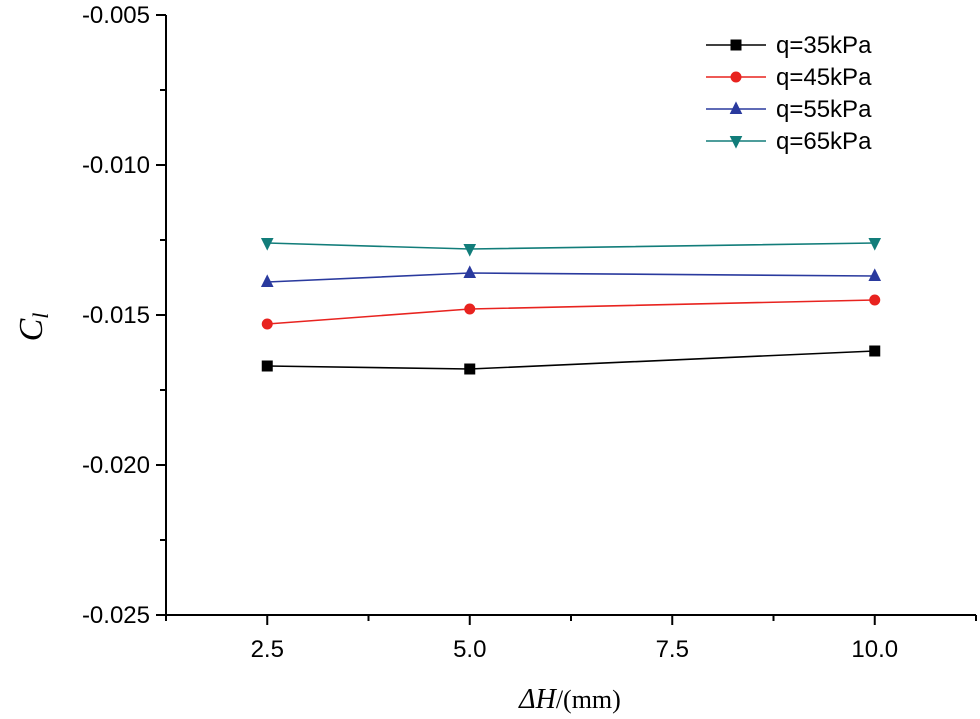  I want to click on y-tick-label: -0.020, so click(116, 465).